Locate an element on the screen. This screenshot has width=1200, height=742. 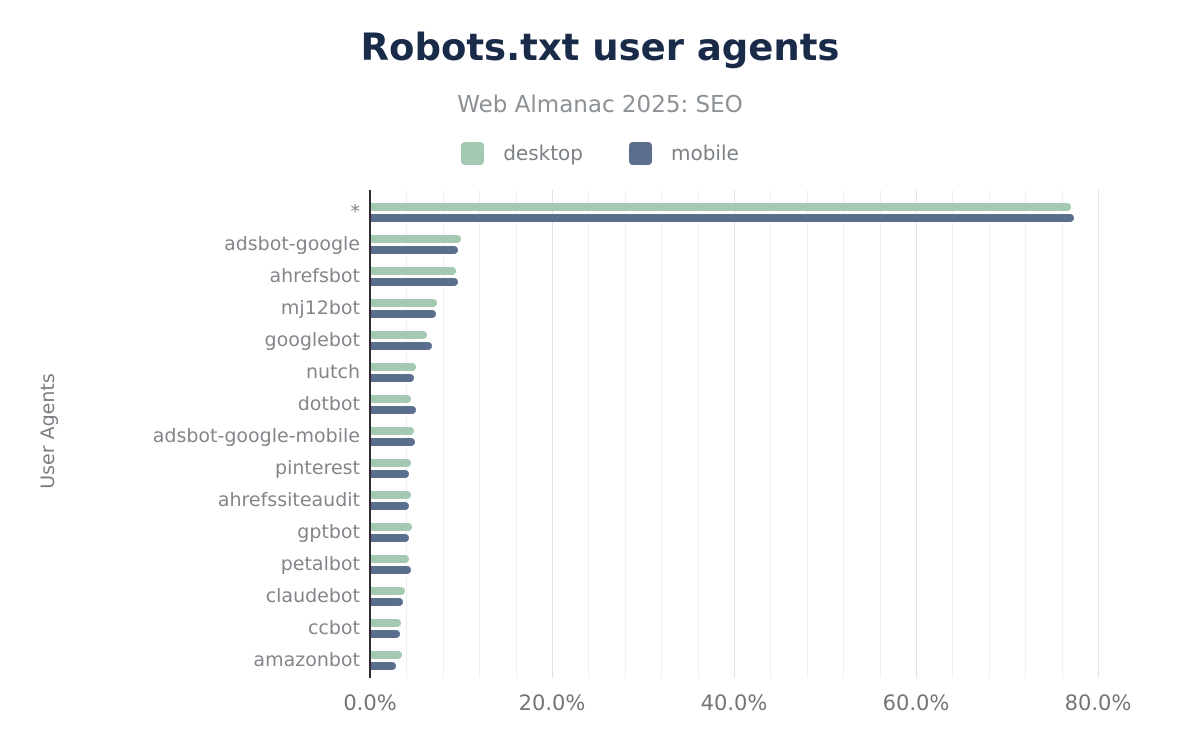
category-label: dotbot is located at coordinates (328, 404).